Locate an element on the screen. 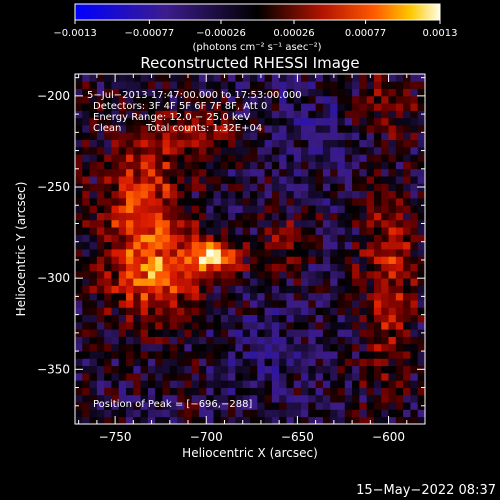  colorbar-gradient is located at coordinates (257, 12).